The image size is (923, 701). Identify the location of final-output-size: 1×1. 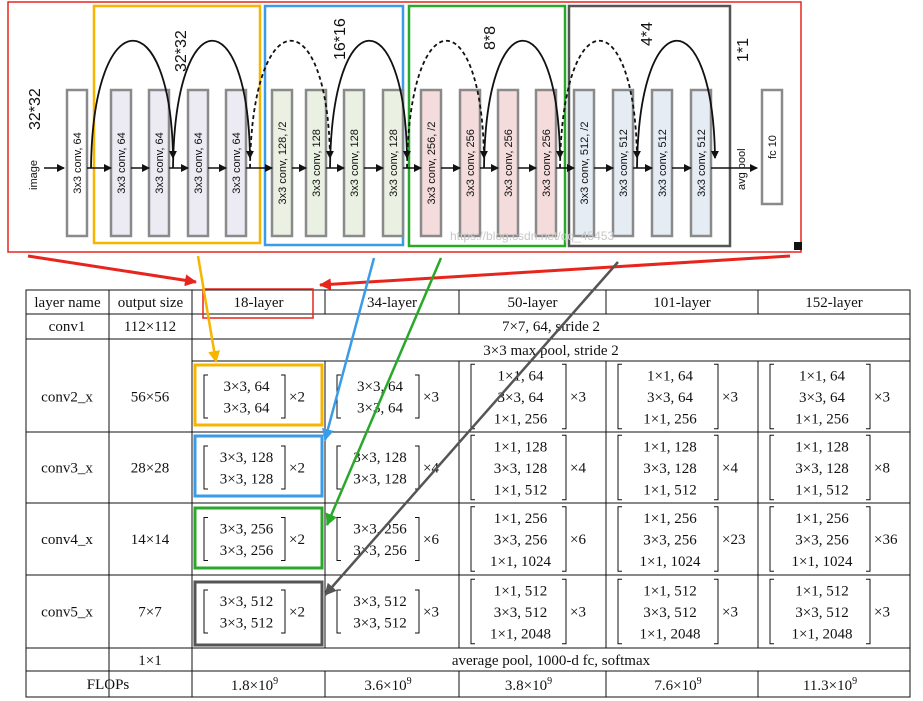
(149, 661).